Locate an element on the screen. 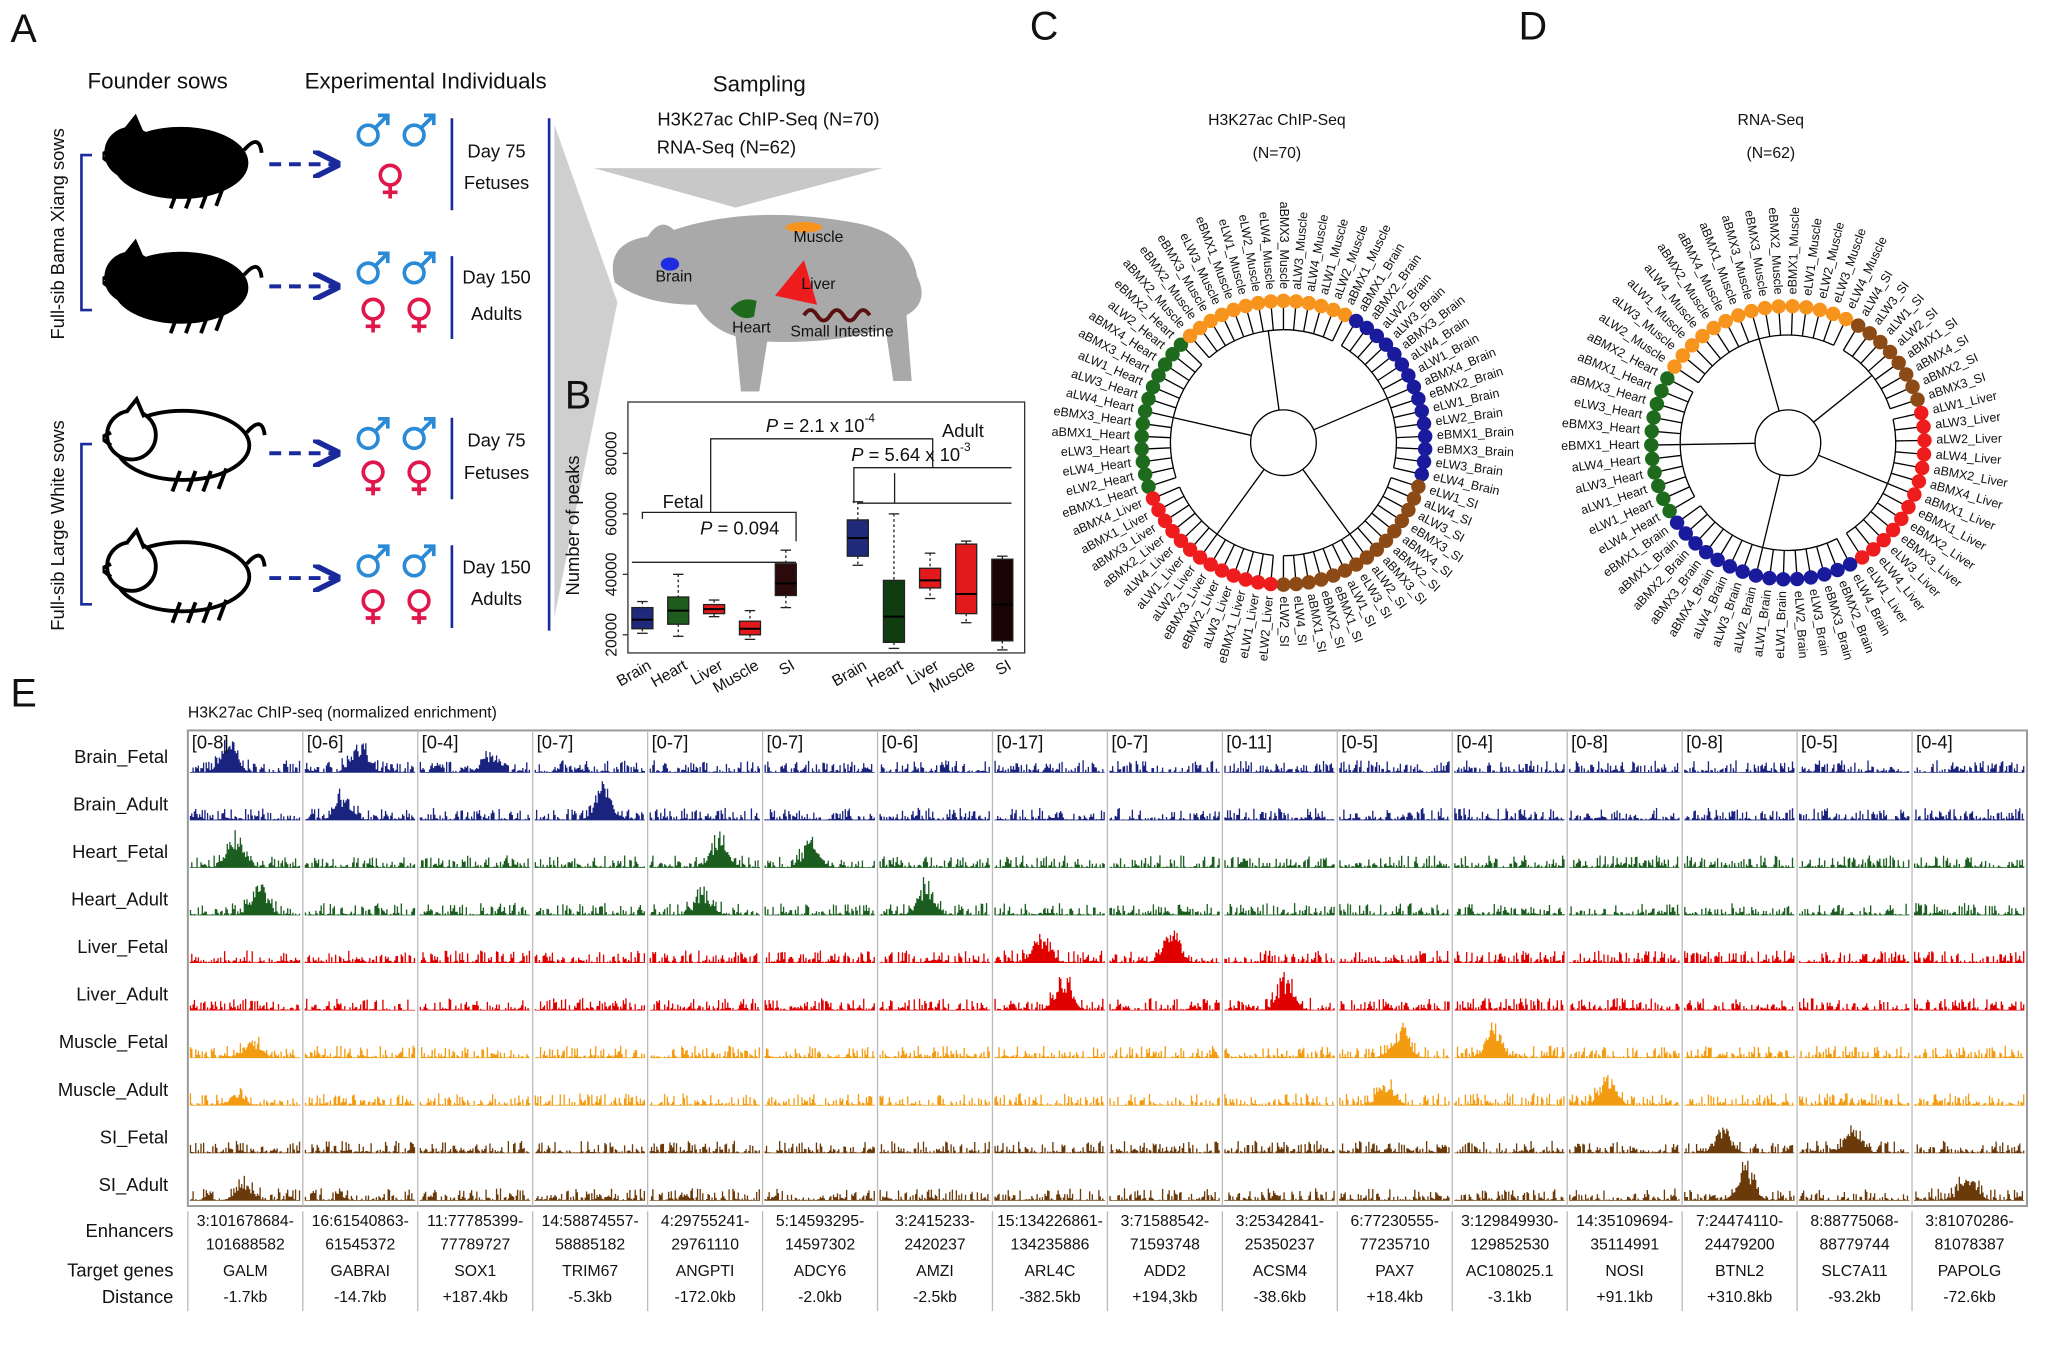  distance: +194,3kb is located at coordinates (1164, 1297).